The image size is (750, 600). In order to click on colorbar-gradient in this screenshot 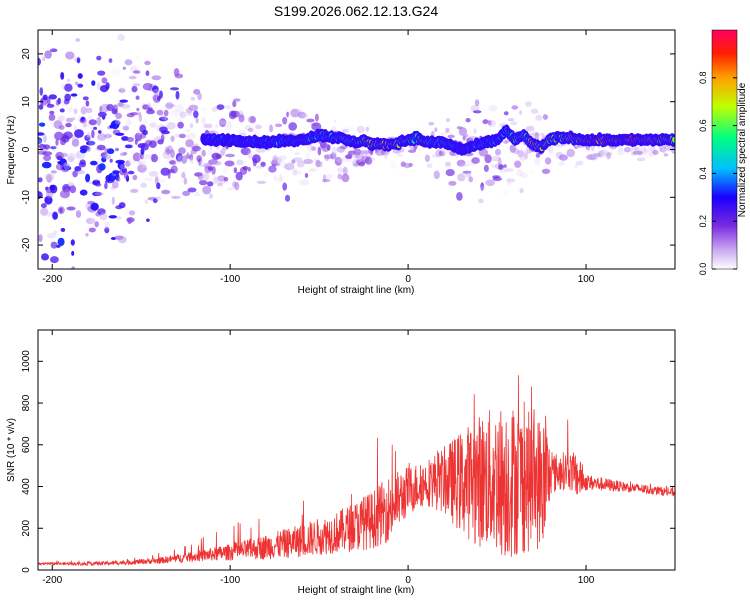, I will do `click(724, 149)`.